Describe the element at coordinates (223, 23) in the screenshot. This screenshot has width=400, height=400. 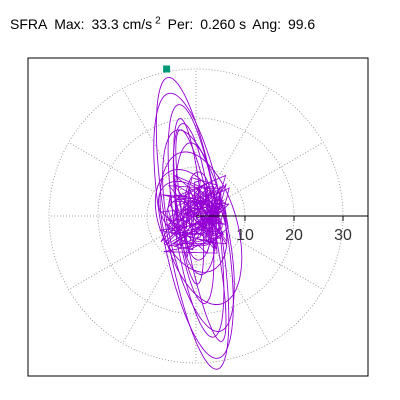
I see `period-value: 0.260 s` at that location.